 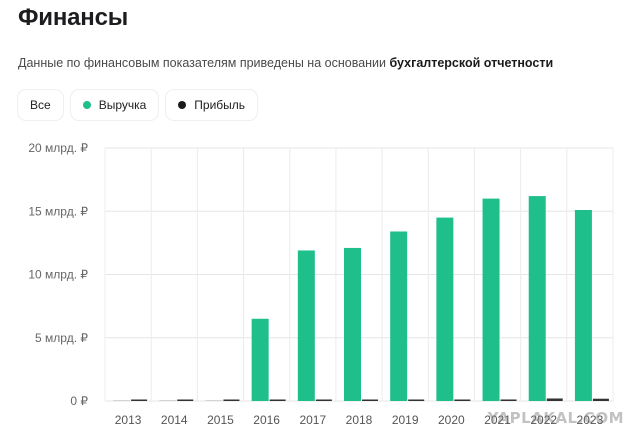 I want to click on filter-all-label: Все, so click(x=40, y=105).